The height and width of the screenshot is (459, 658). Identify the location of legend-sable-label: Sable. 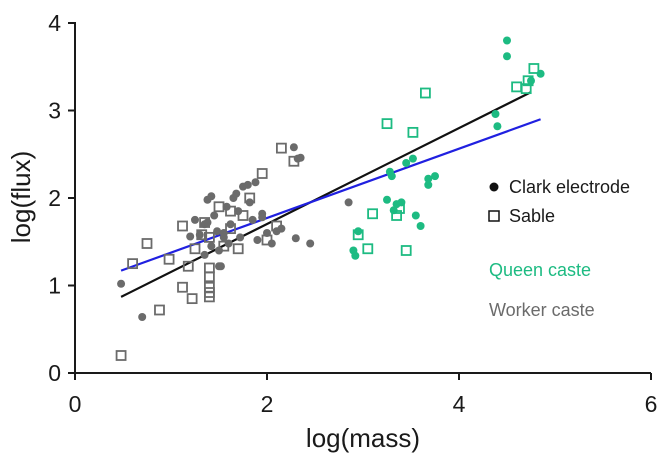
(532, 216).